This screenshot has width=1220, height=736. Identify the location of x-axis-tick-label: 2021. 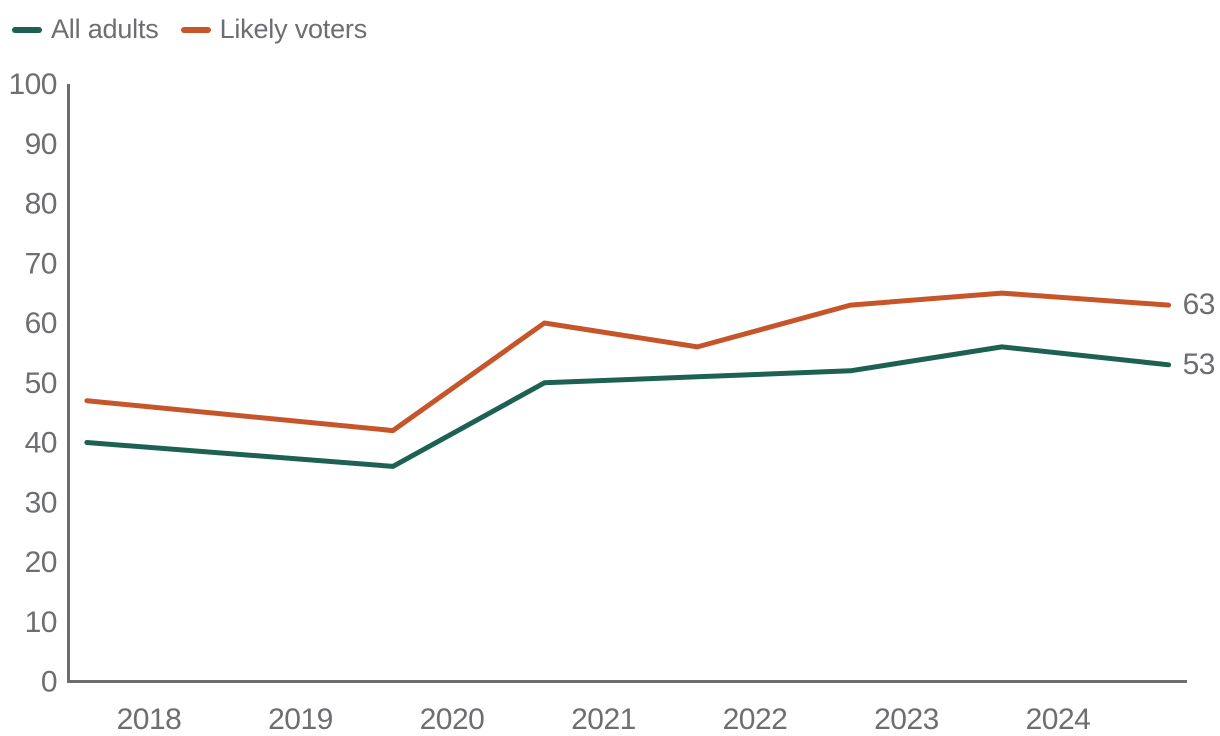
(603, 719).